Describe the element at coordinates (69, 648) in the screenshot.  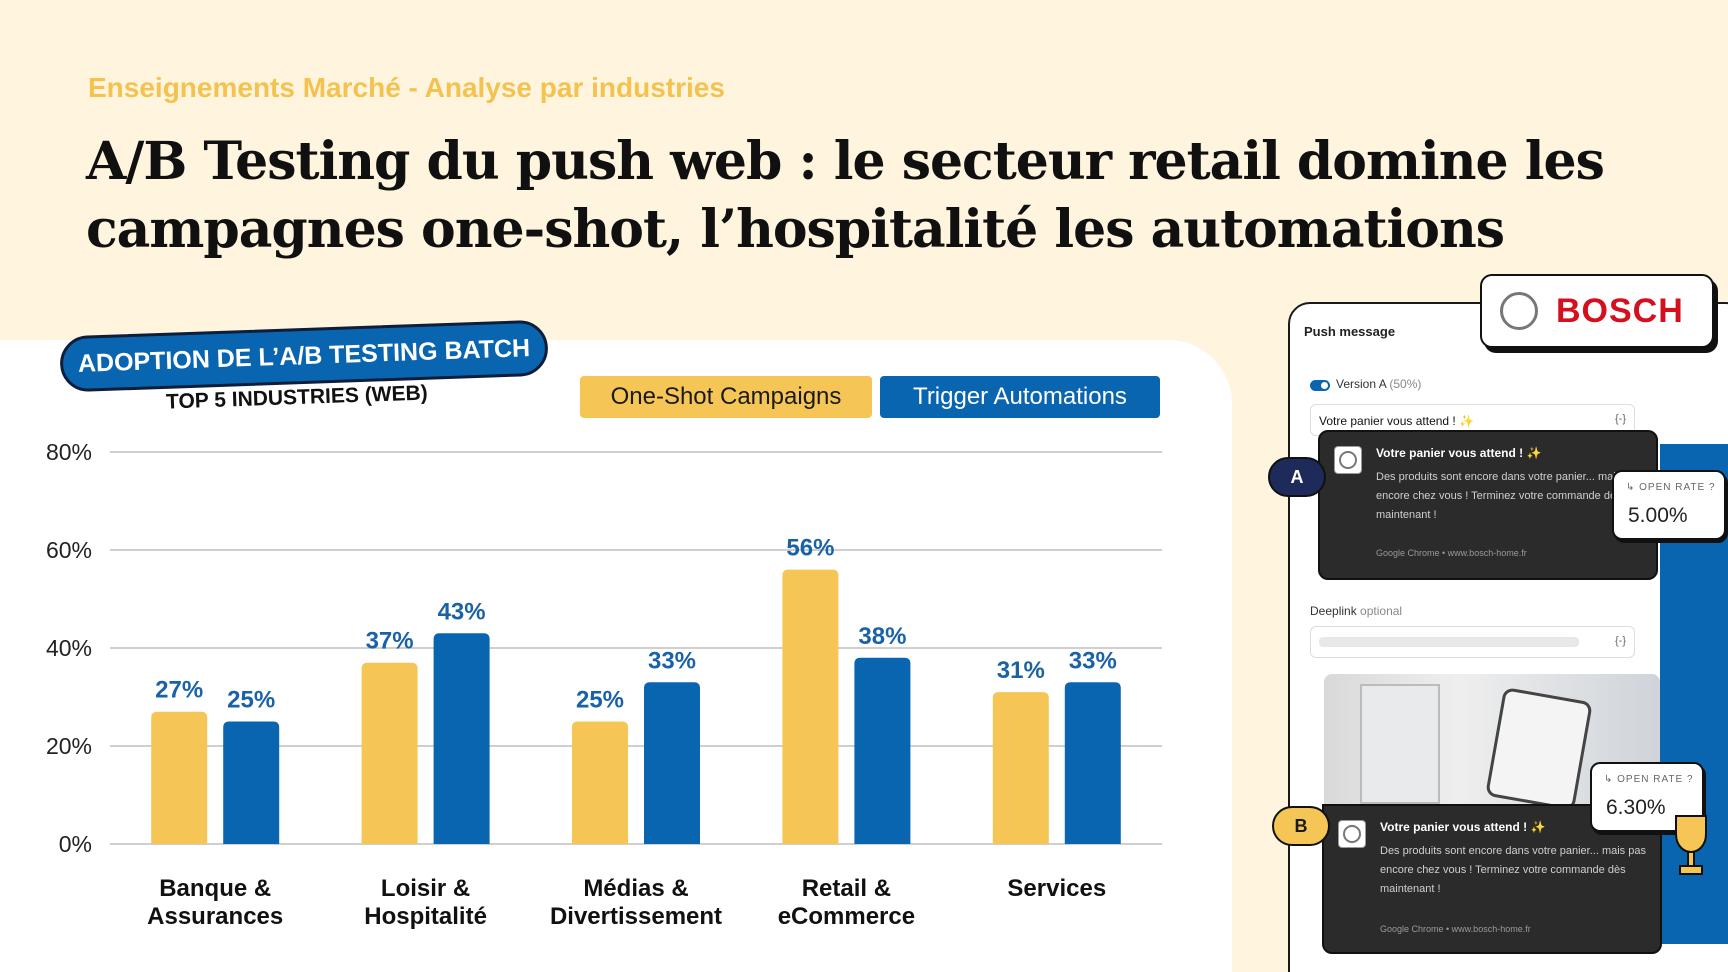
I see `y-tick-label: 40%` at that location.